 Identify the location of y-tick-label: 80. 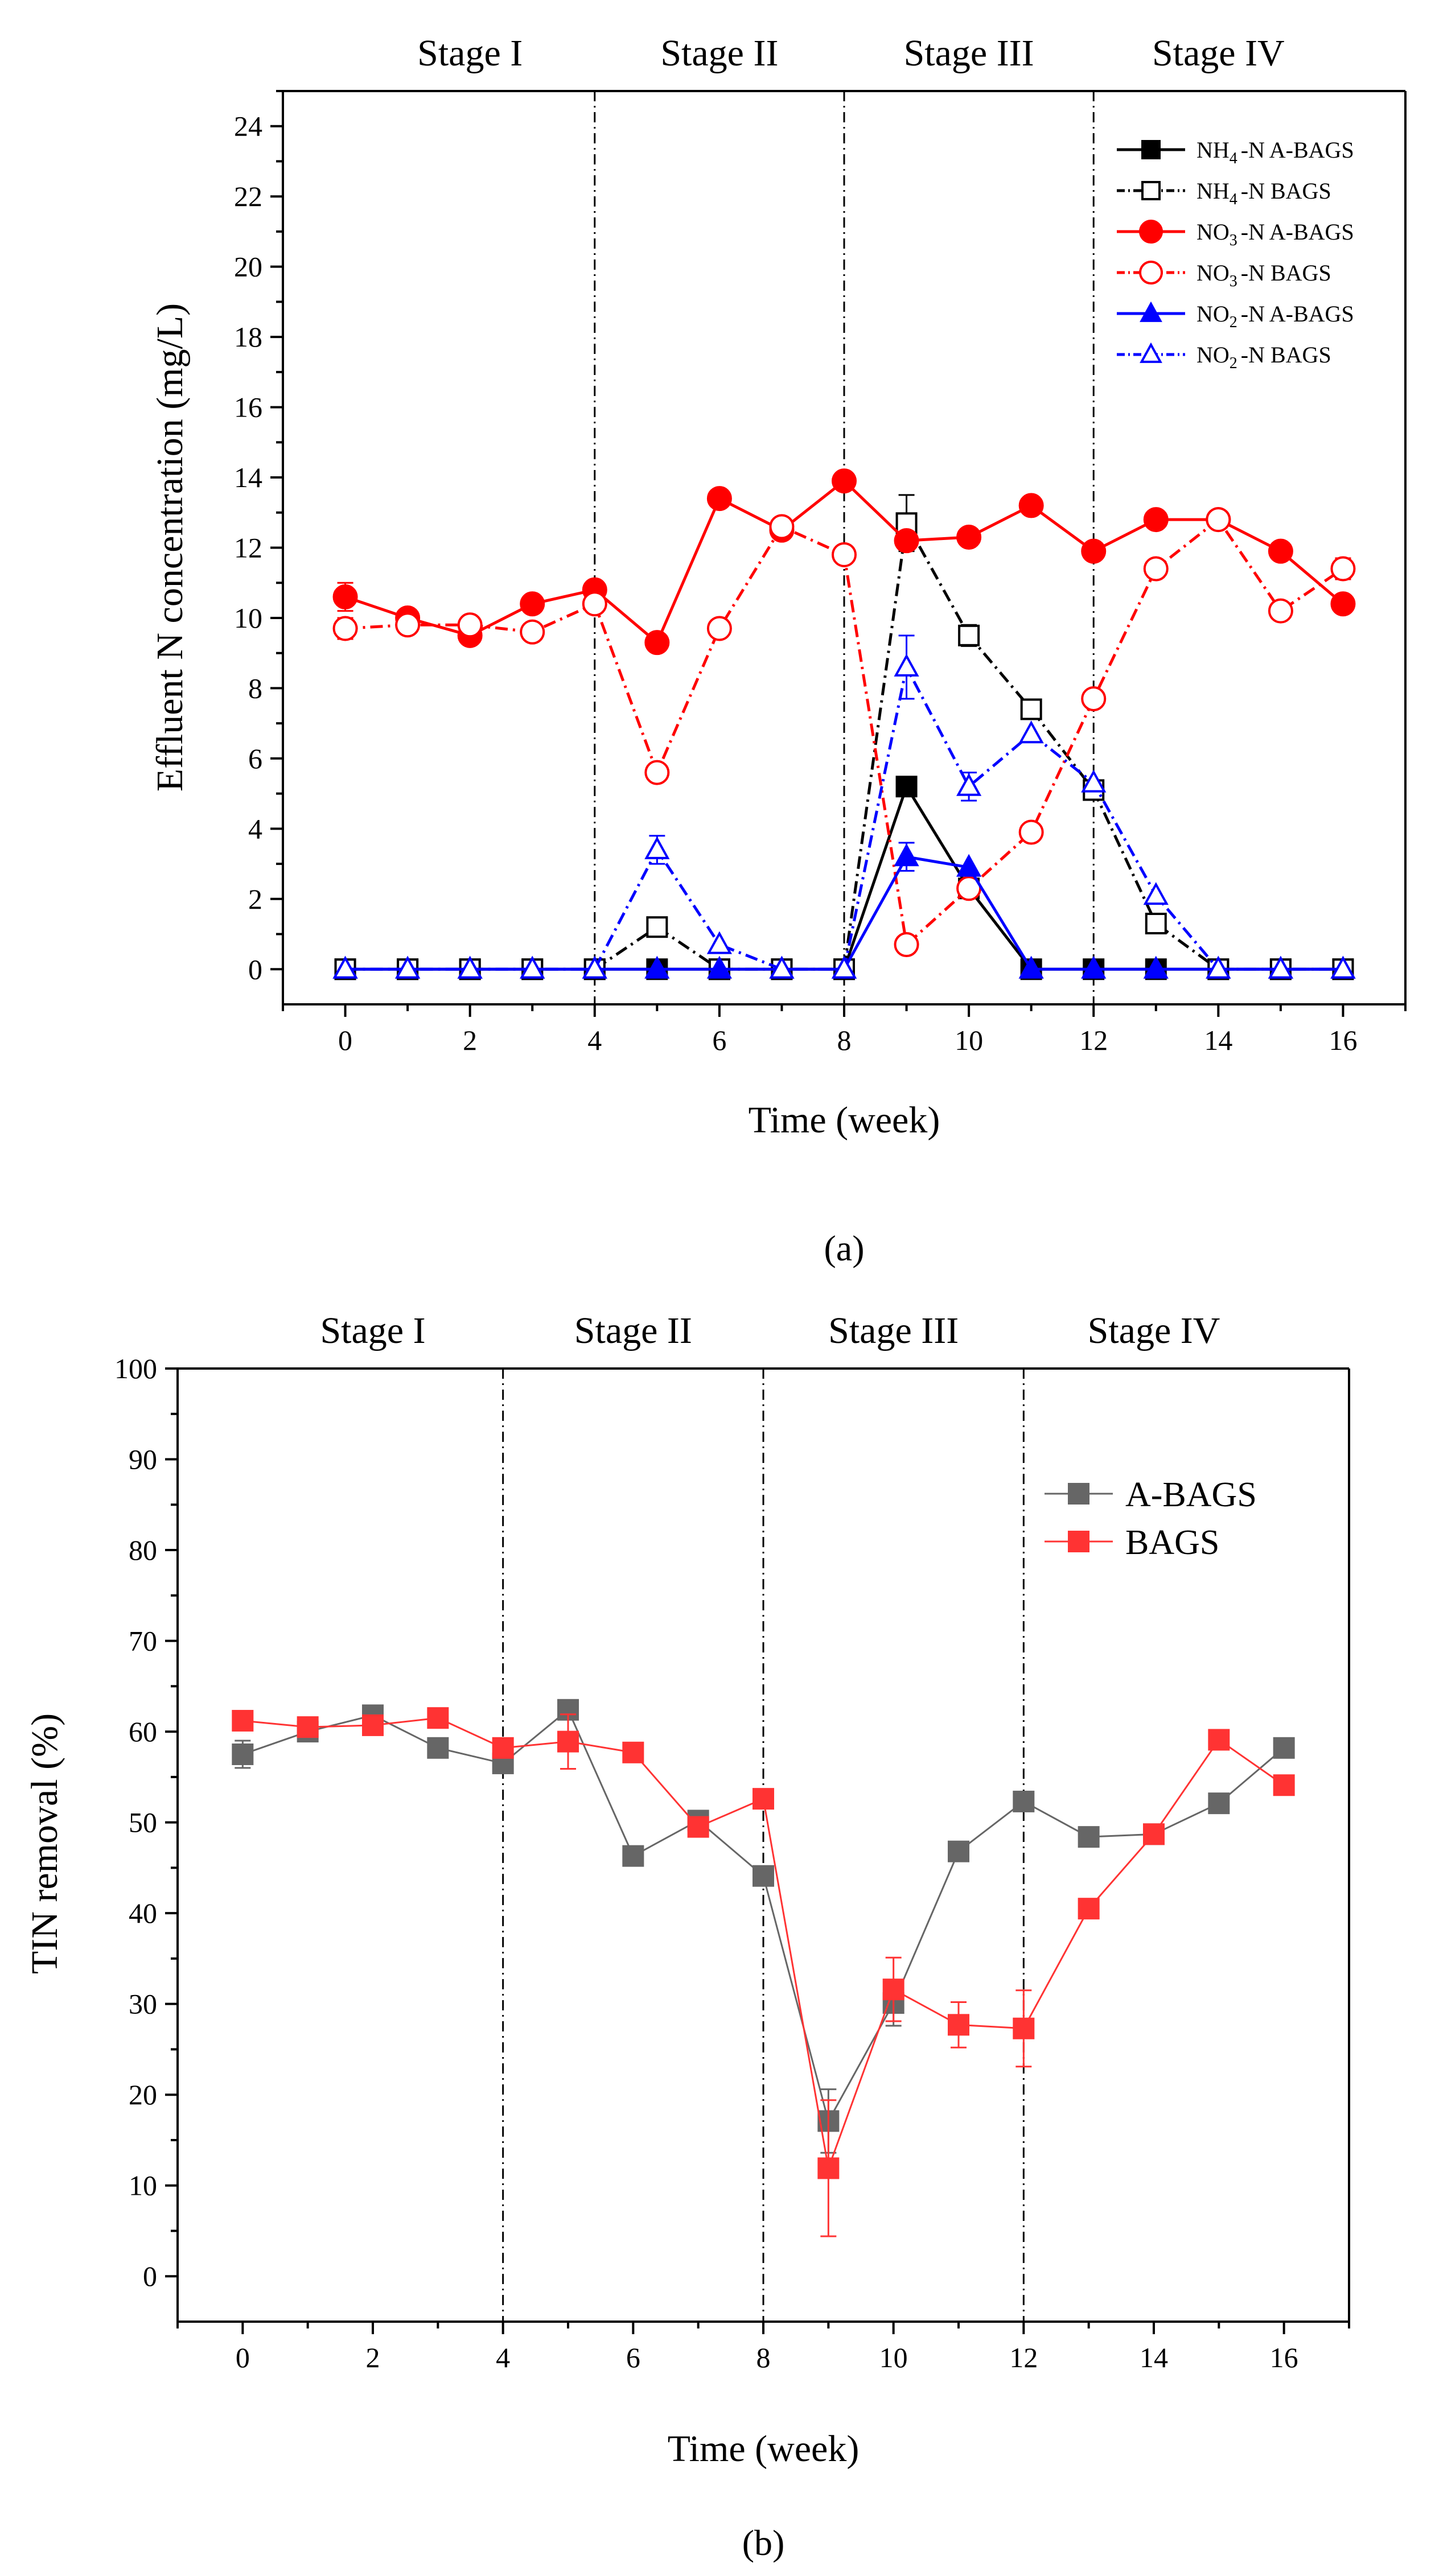
(143, 1550).